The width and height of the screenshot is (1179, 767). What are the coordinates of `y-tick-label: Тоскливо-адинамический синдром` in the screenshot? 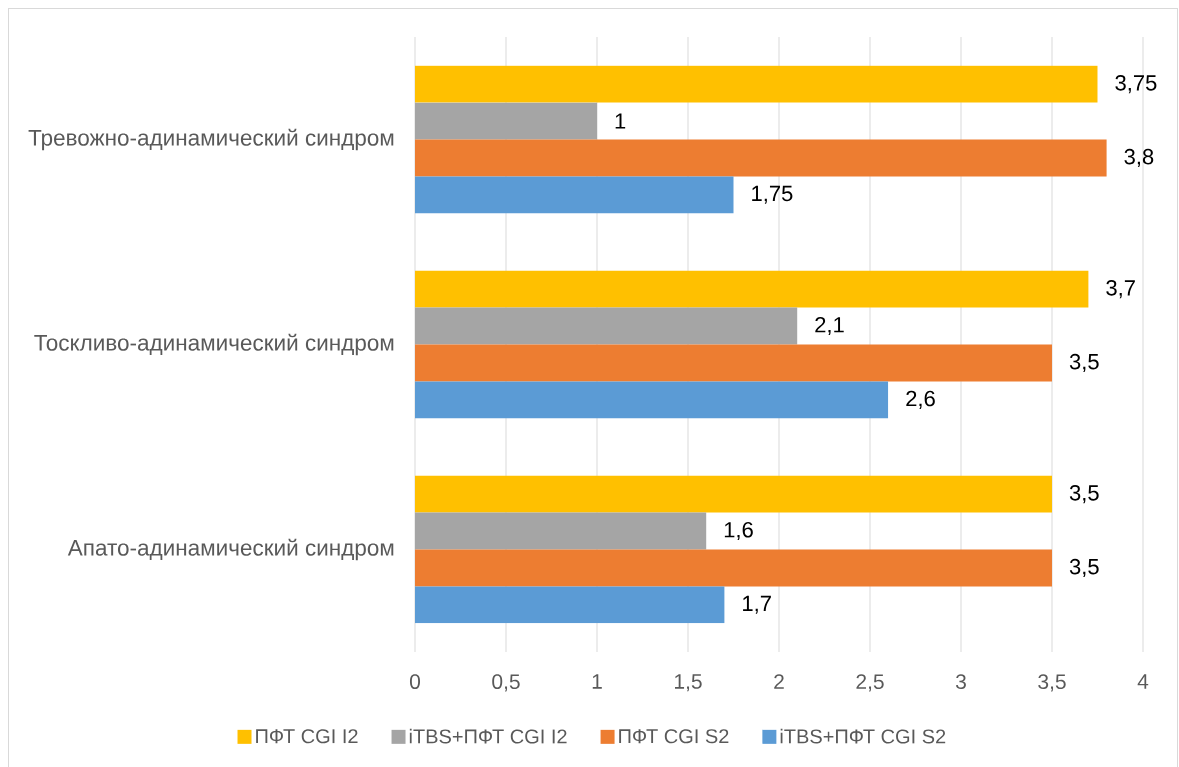 It's located at (214, 344).